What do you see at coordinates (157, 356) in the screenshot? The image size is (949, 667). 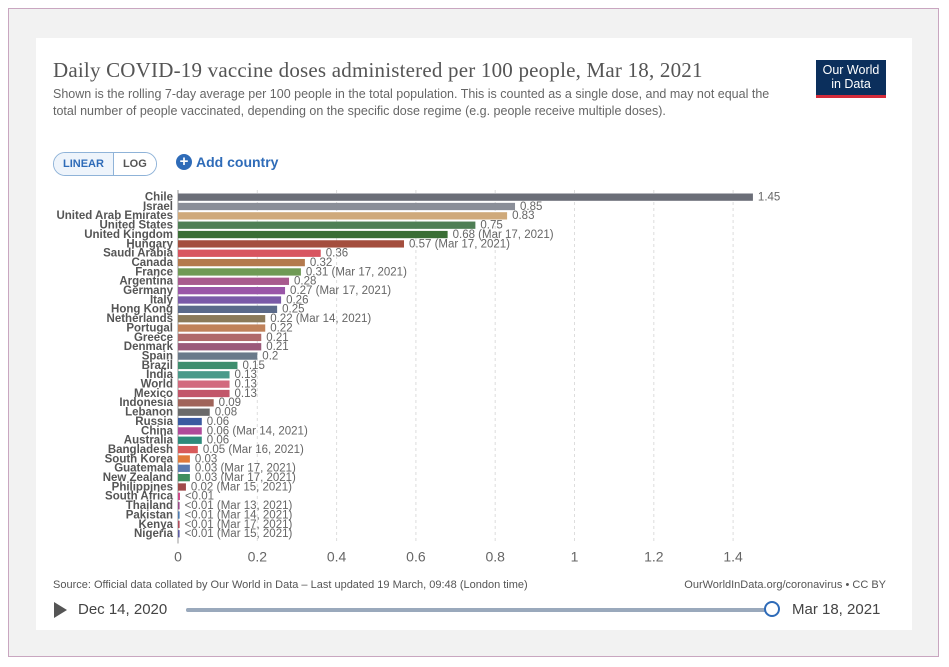 I see `category-label: Spain` at bounding box center [157, 356].